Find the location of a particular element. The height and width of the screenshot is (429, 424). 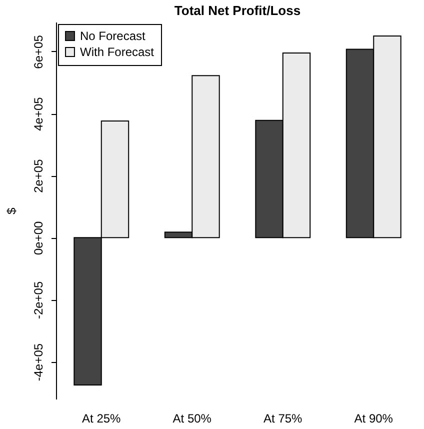

x-tick-label: At 75% is located at coordinates (283, 419).